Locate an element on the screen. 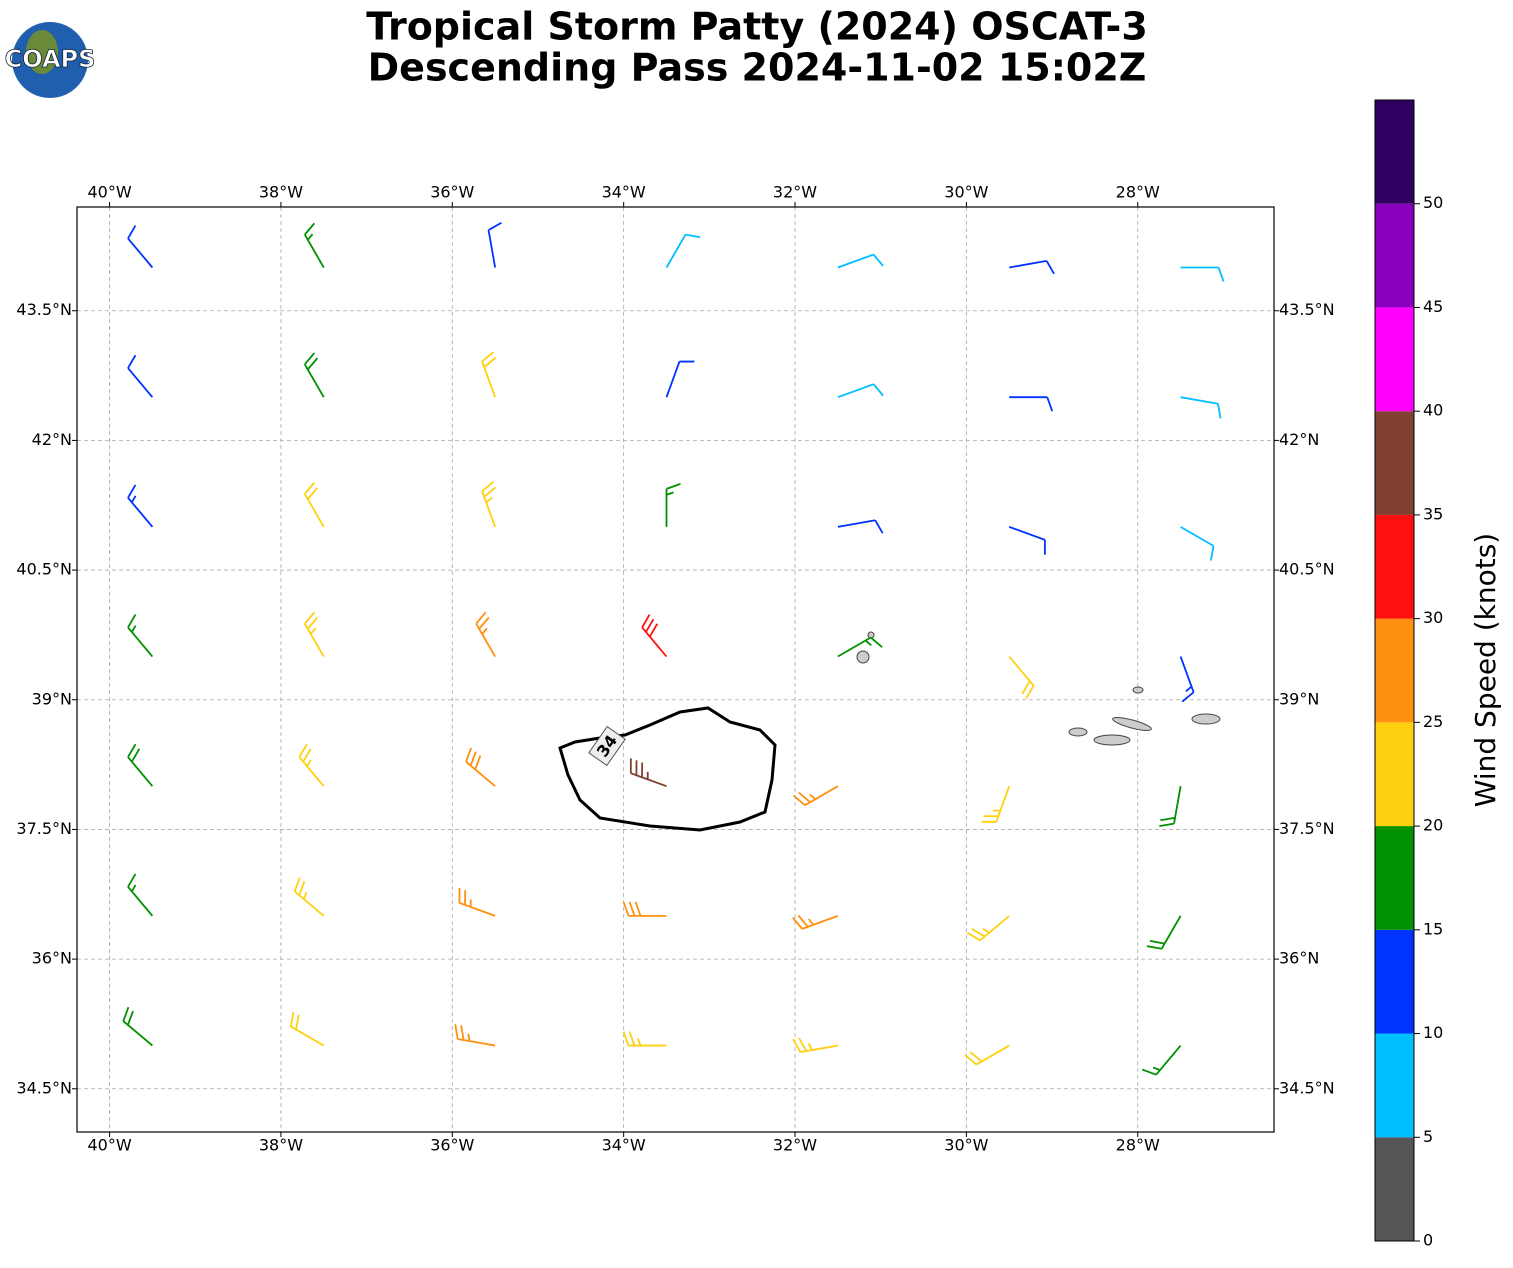 The height and width of the screenshot is (1268, 1513). colorbar: 0 5 10 15 20 25 30 35 40 45 50 is located at coordinates (1408, 674).